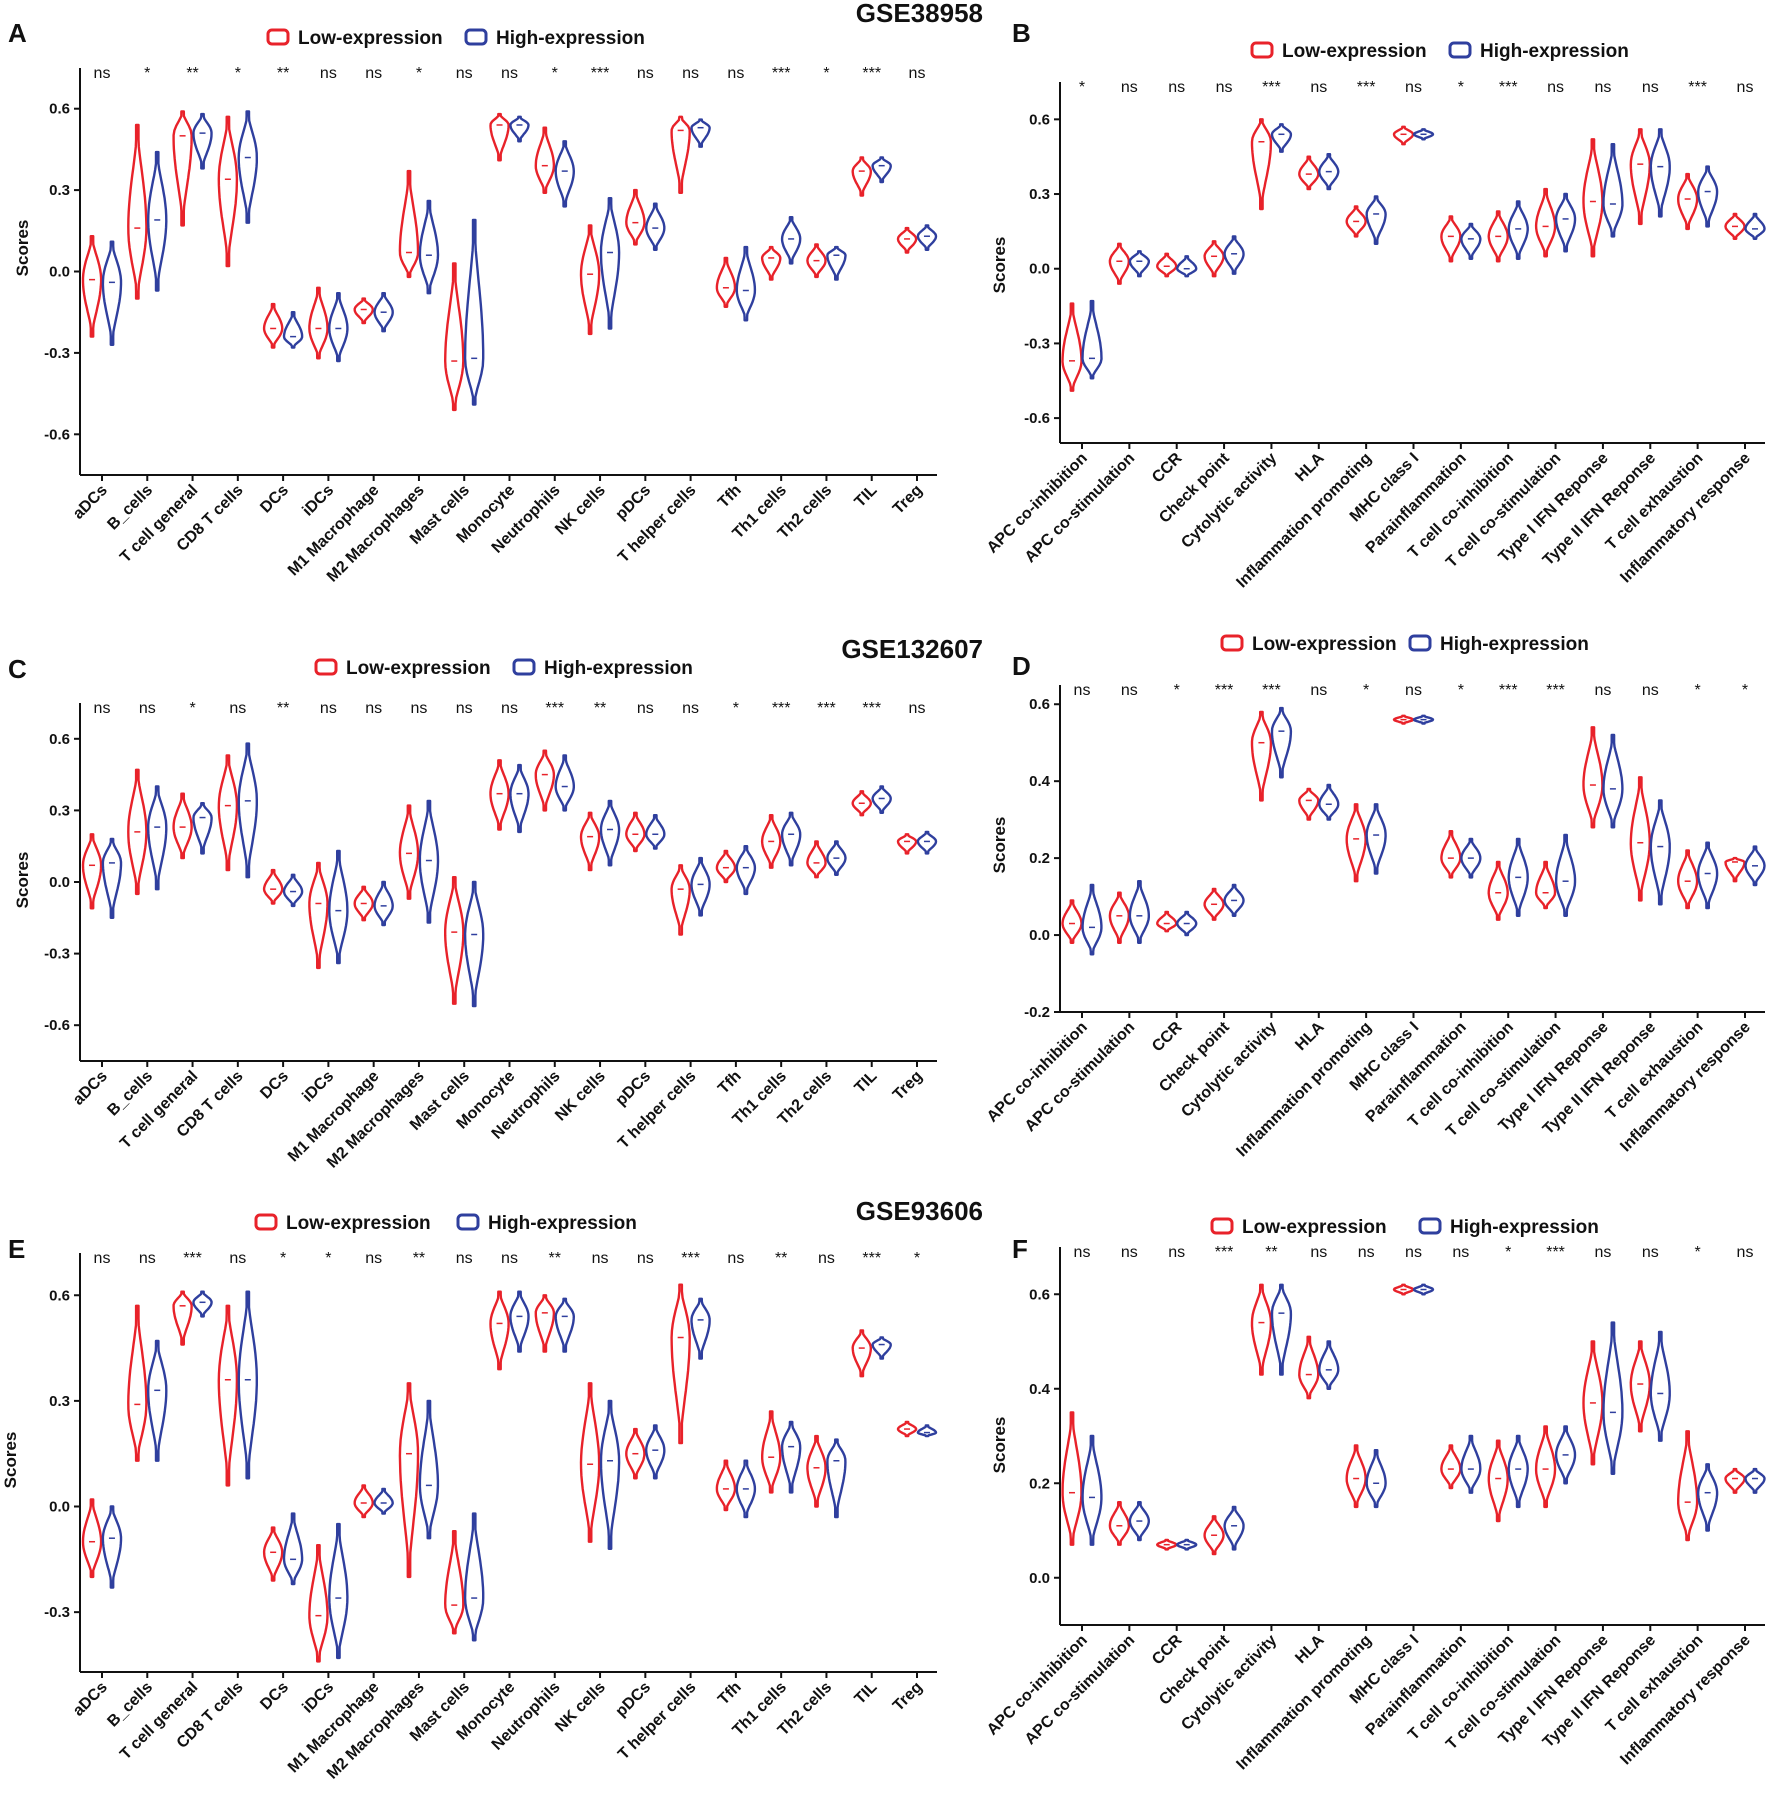  Describe the element at coordinates (17, 33) in the screenshot. I see `panel-label: A` at that location.